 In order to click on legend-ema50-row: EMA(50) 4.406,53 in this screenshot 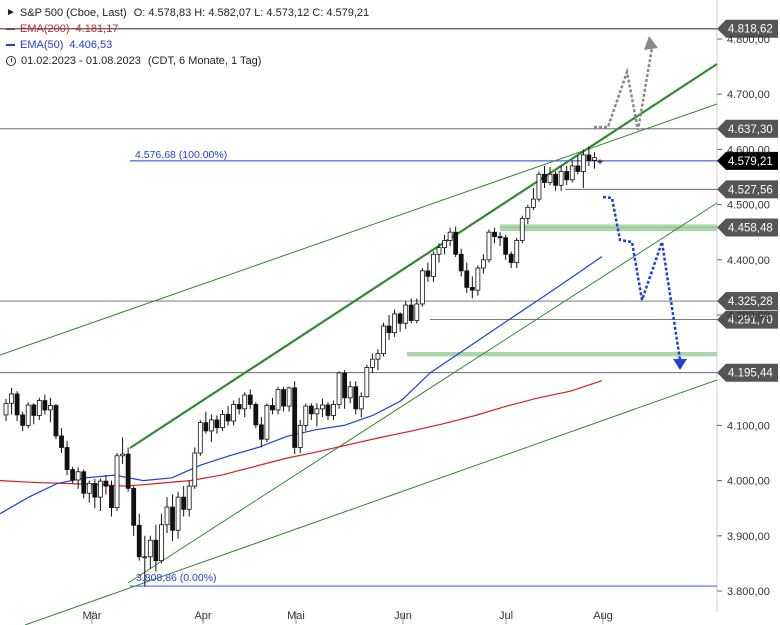, I will do `click(187, 45)`.